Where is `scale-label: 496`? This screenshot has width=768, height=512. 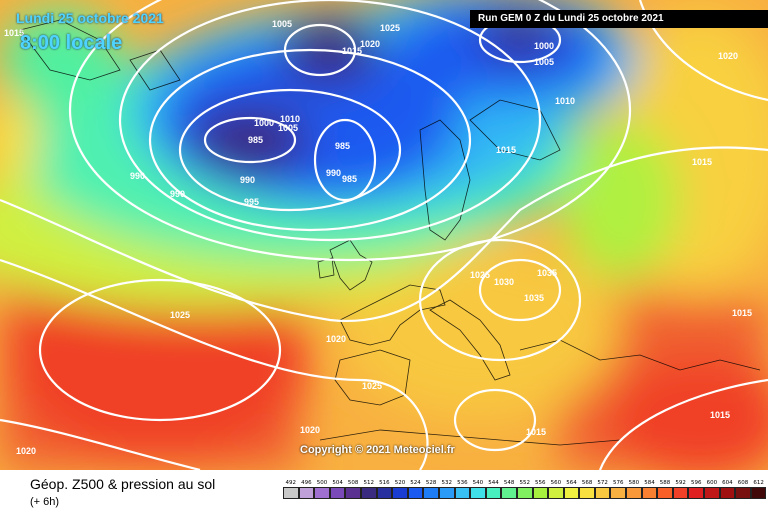 scale-label: 496 is located at coordinates (306, 483).